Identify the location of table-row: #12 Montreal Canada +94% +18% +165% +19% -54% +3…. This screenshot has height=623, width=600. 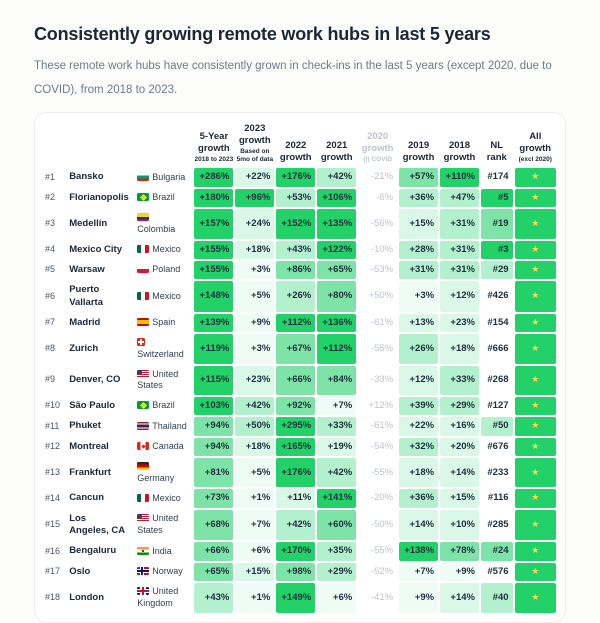
(300, 447).